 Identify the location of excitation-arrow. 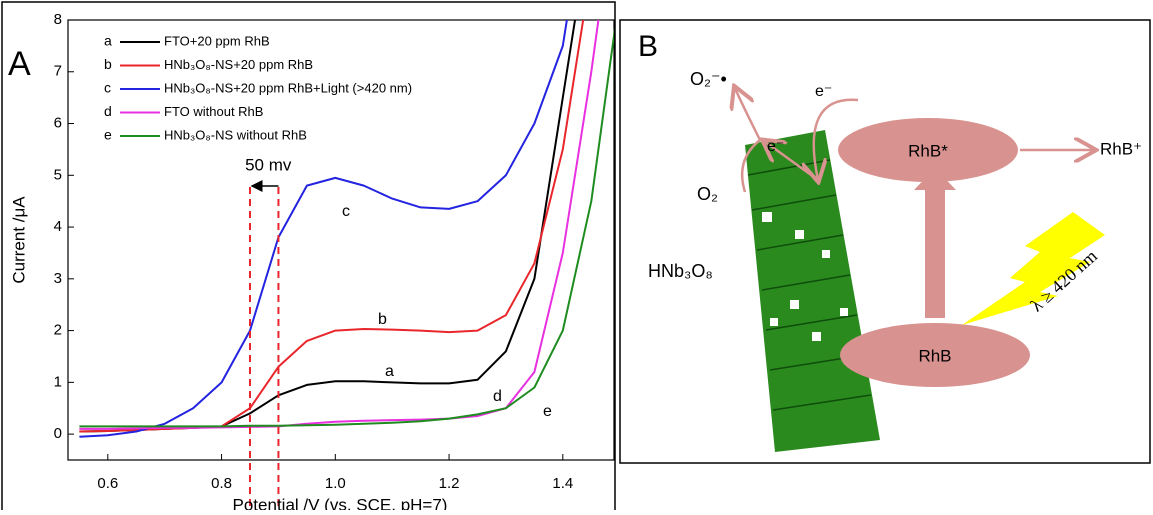
(935, 243).